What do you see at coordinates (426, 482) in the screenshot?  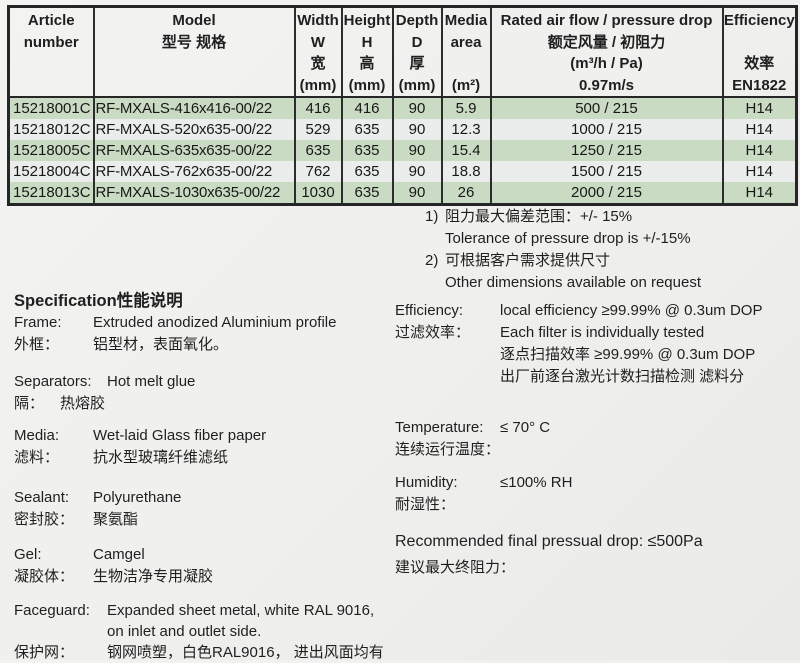 I see `humidity-label: Humidity:` at bounding box center [426, 482].